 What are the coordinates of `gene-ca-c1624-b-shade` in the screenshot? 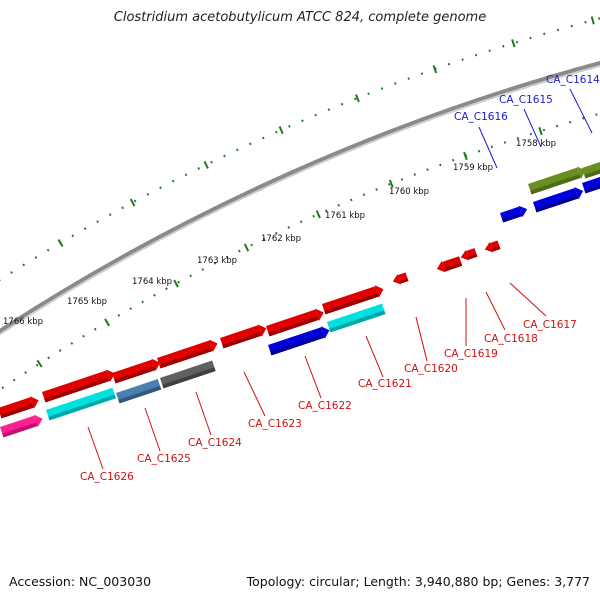 It's located at (189, 378).